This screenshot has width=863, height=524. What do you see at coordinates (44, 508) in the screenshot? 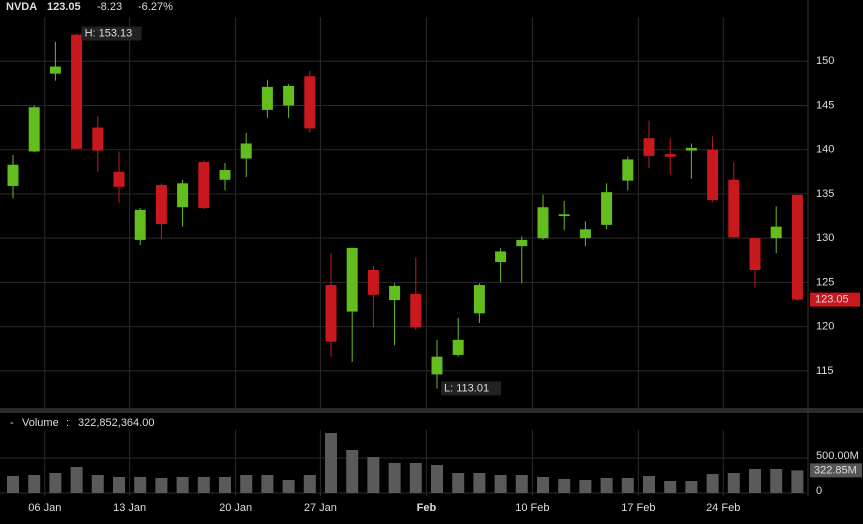
I see `x-tick-label: 06 Jan` at bounding box center [44, 508].